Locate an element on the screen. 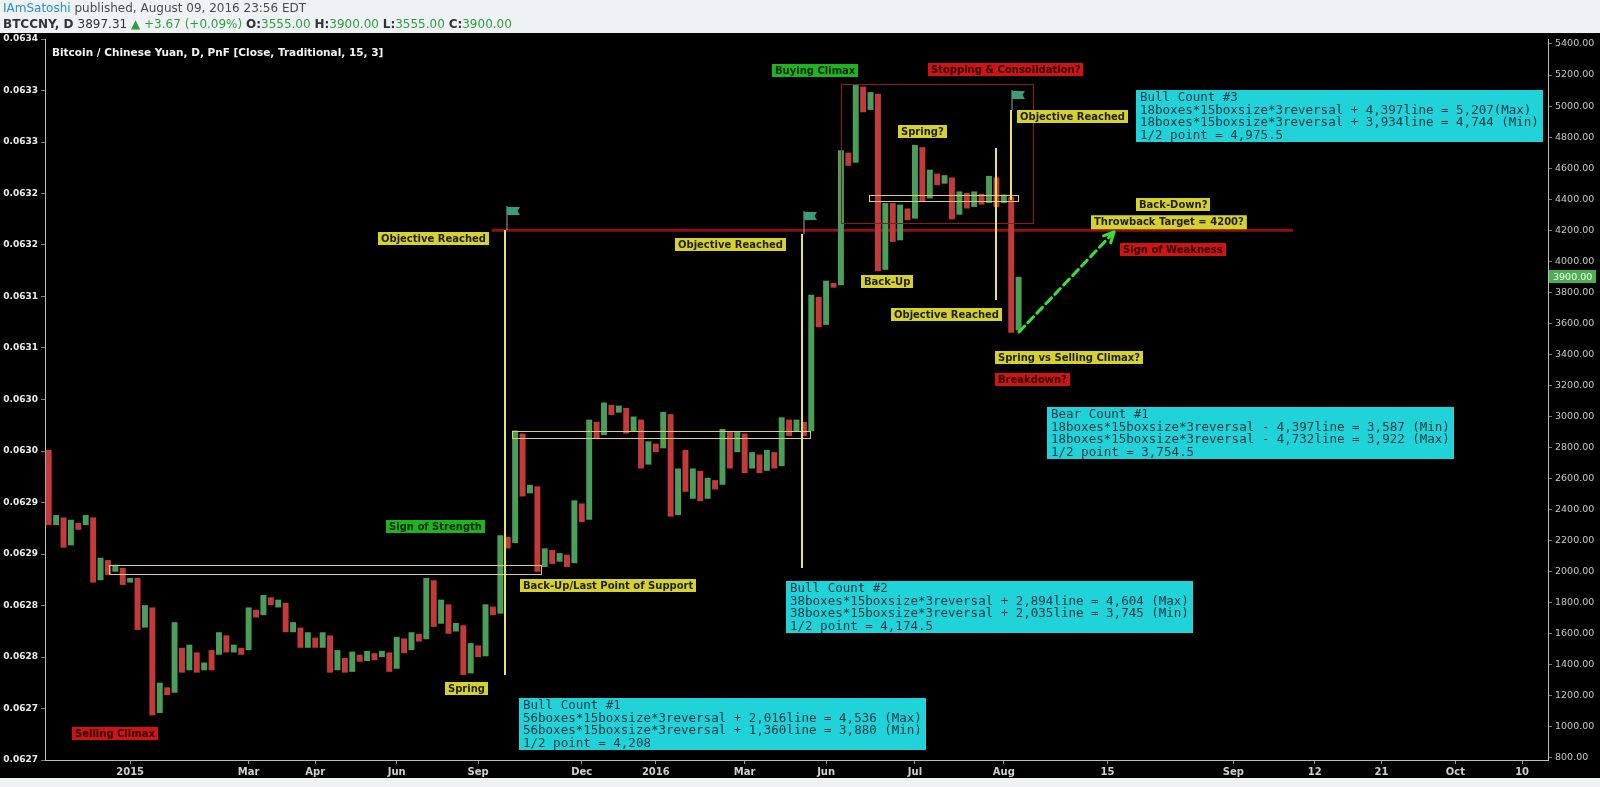  x-tick-label: Mar is located at coordinates (248, 771).